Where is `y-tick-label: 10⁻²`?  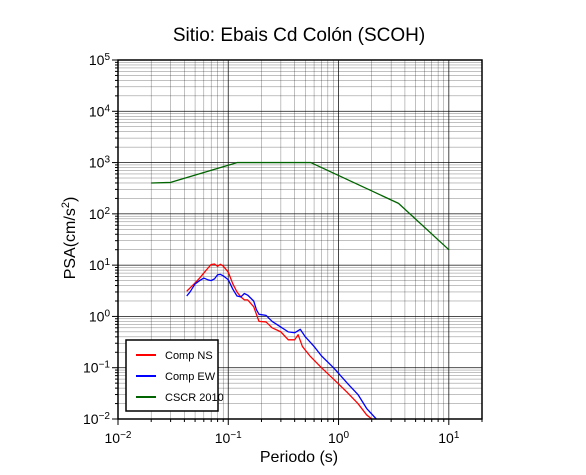 y-tick-label: 10⁻² is located at coordinates (96, 419).